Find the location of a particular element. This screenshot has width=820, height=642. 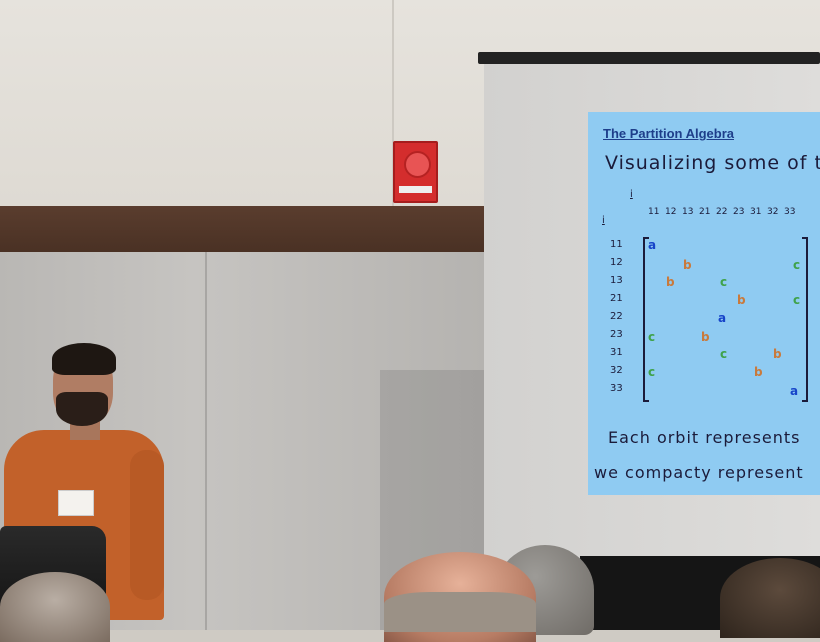

speaker-arm is located at coordinates (147, 525).